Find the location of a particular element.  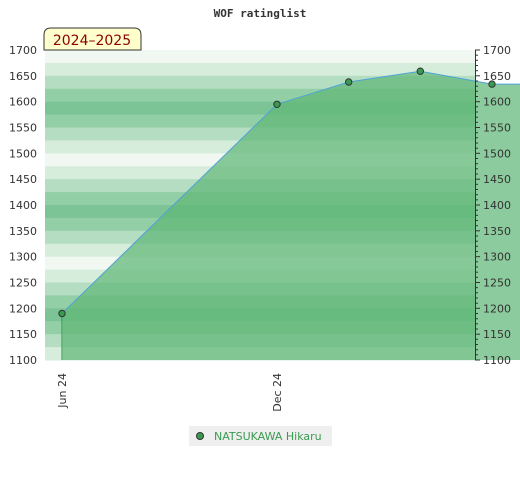

y-tick-label-right: 1100 is located at coordinates (497, 360).